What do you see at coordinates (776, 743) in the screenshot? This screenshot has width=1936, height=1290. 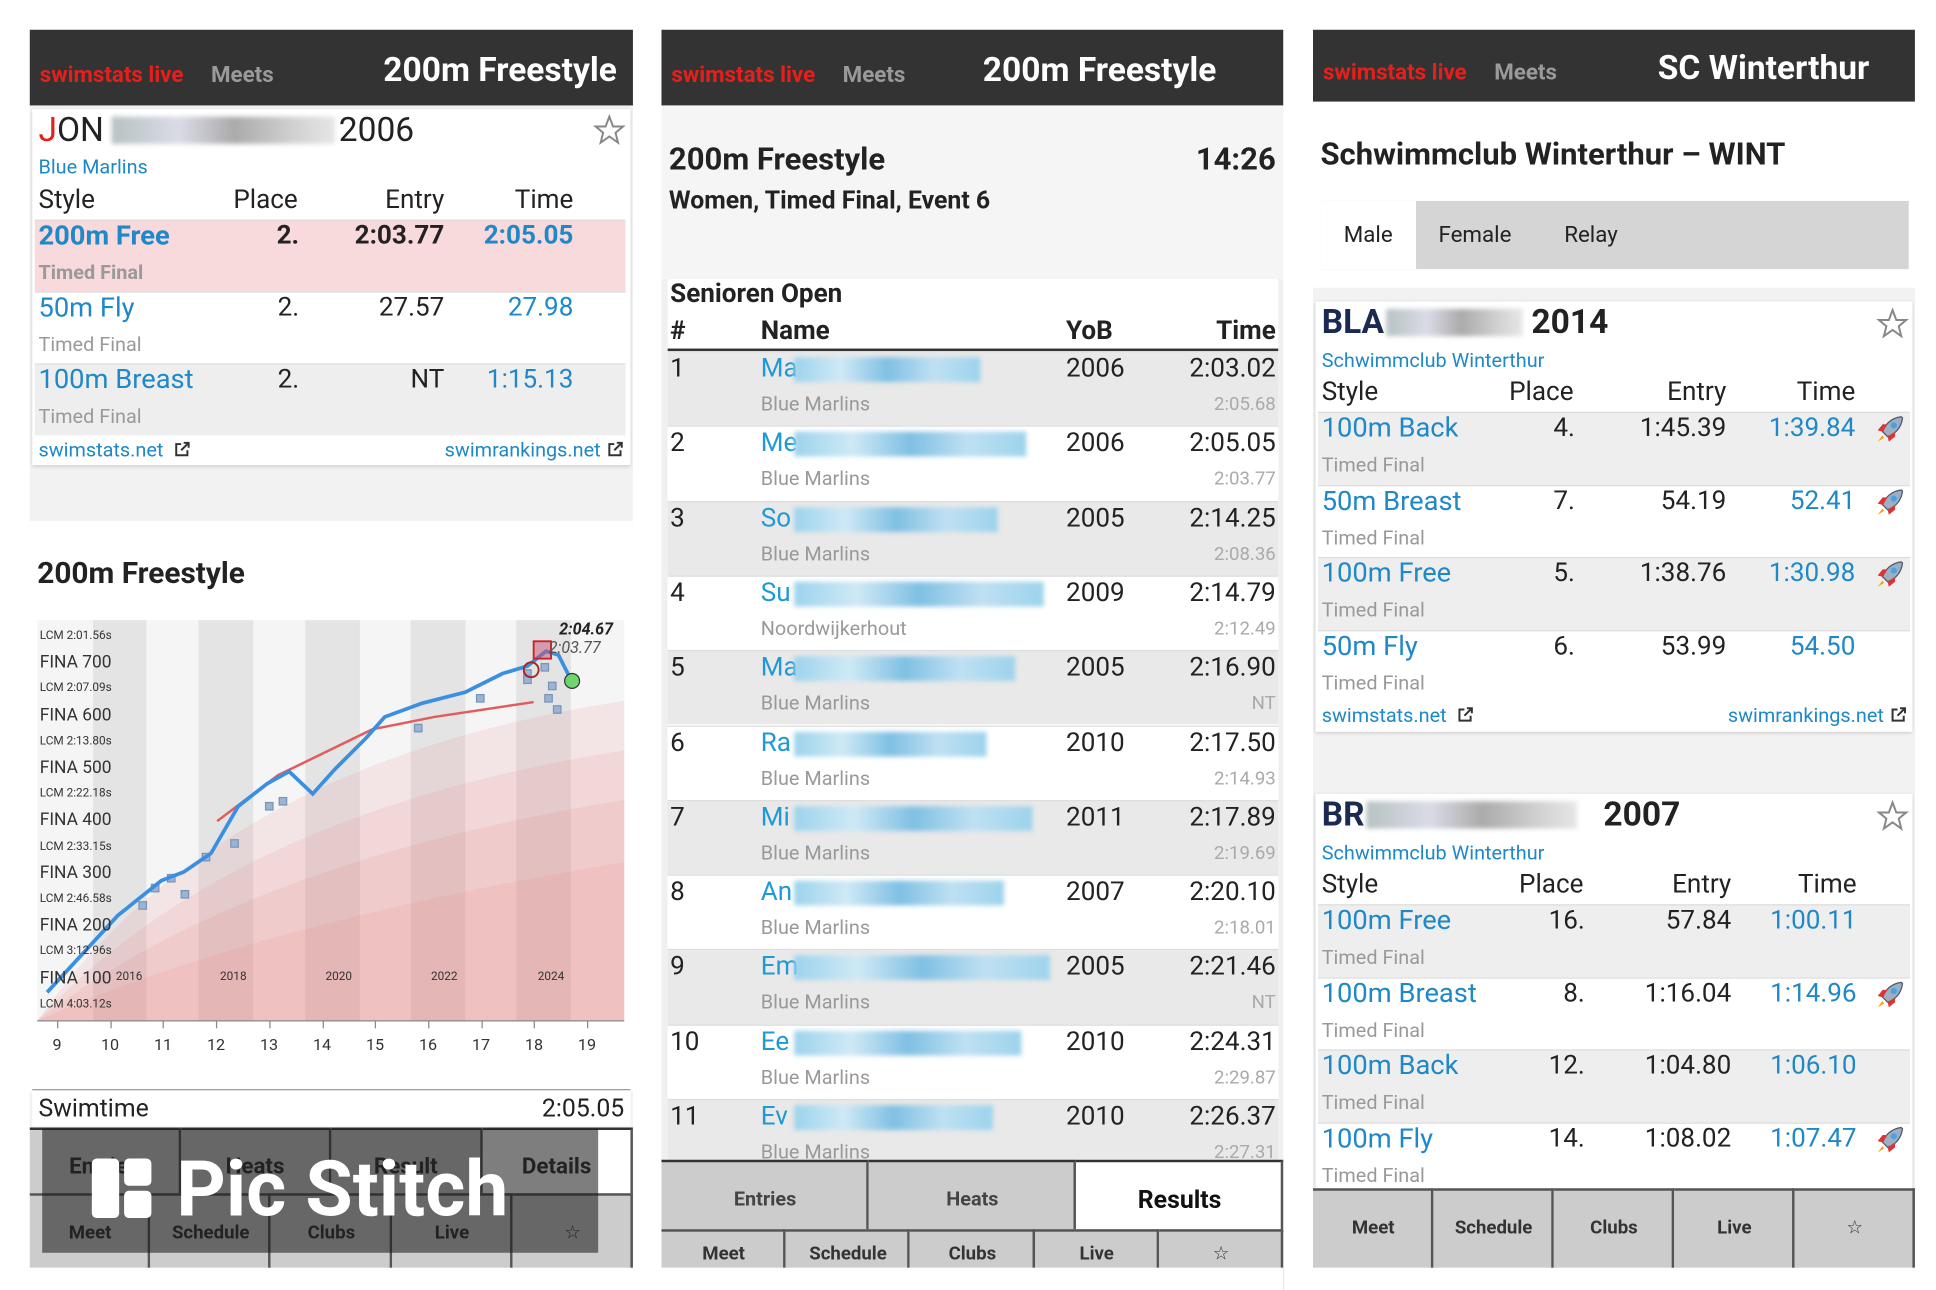 I see `swimmer-name: Ra` at bounding box center [776, 743].